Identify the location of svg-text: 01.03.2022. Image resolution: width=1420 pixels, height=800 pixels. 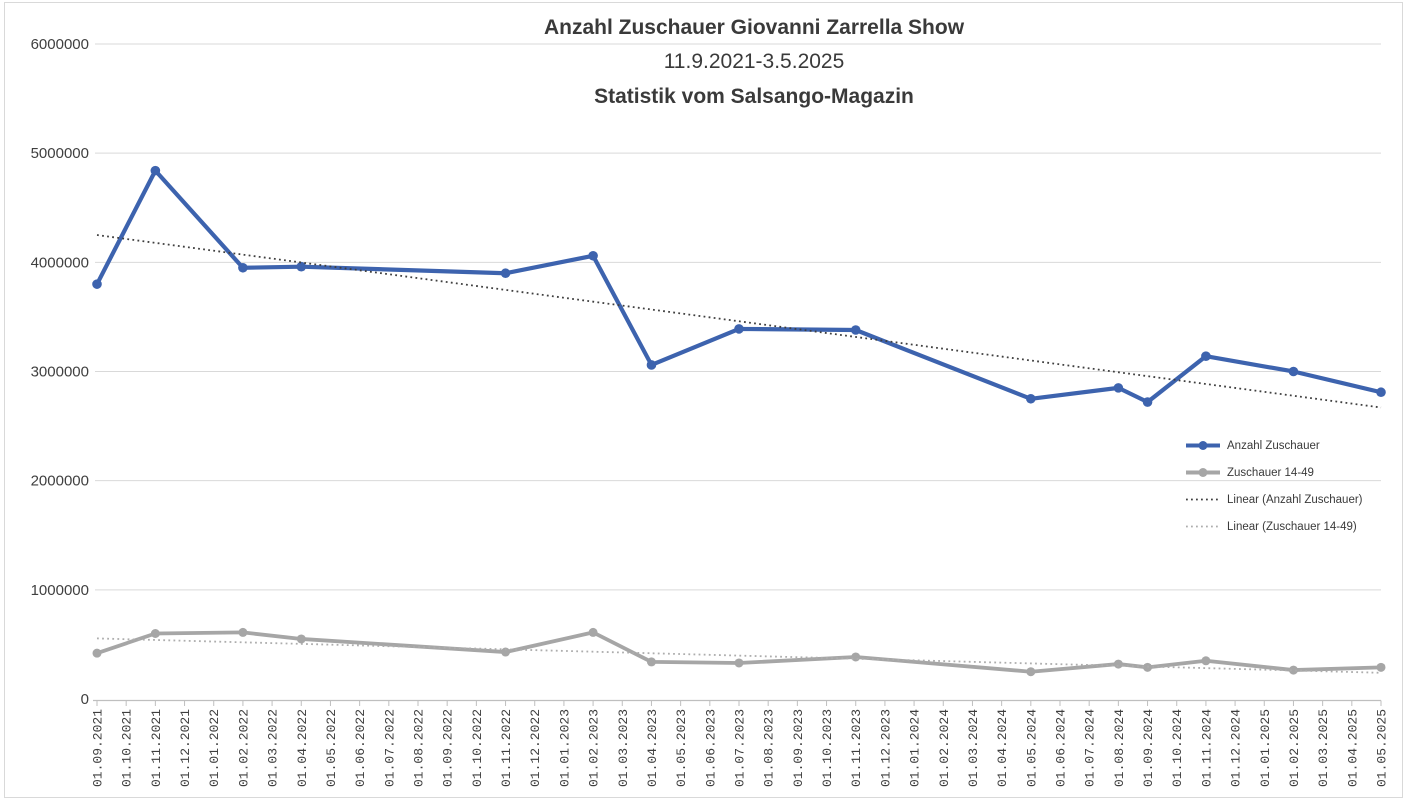
(273, 748).